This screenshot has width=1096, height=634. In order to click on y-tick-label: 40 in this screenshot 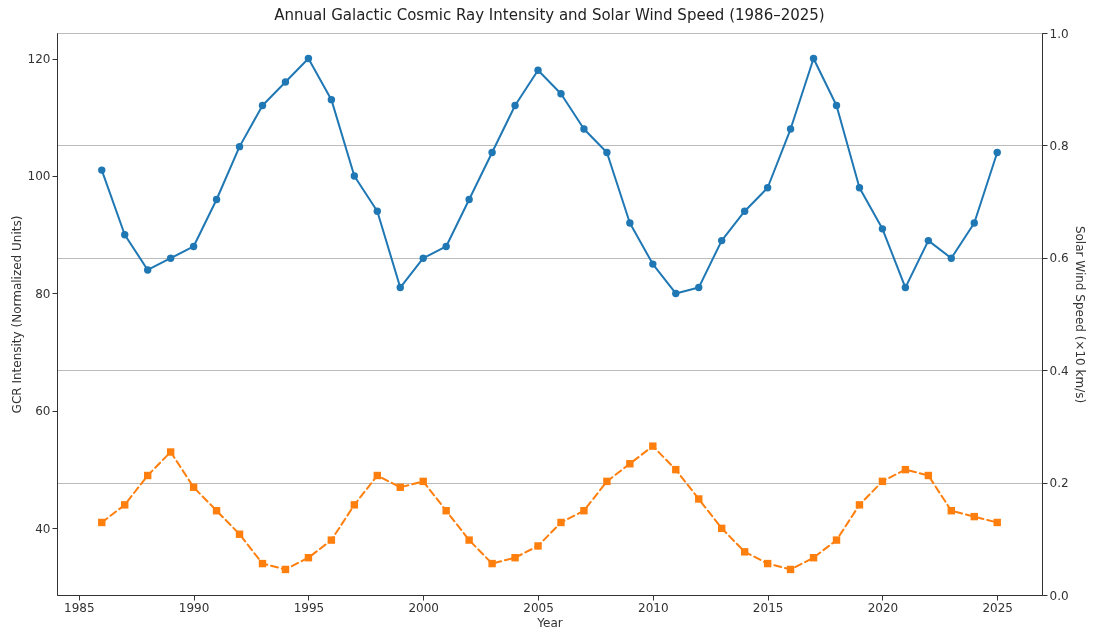, I will do `click(43, 528)`.